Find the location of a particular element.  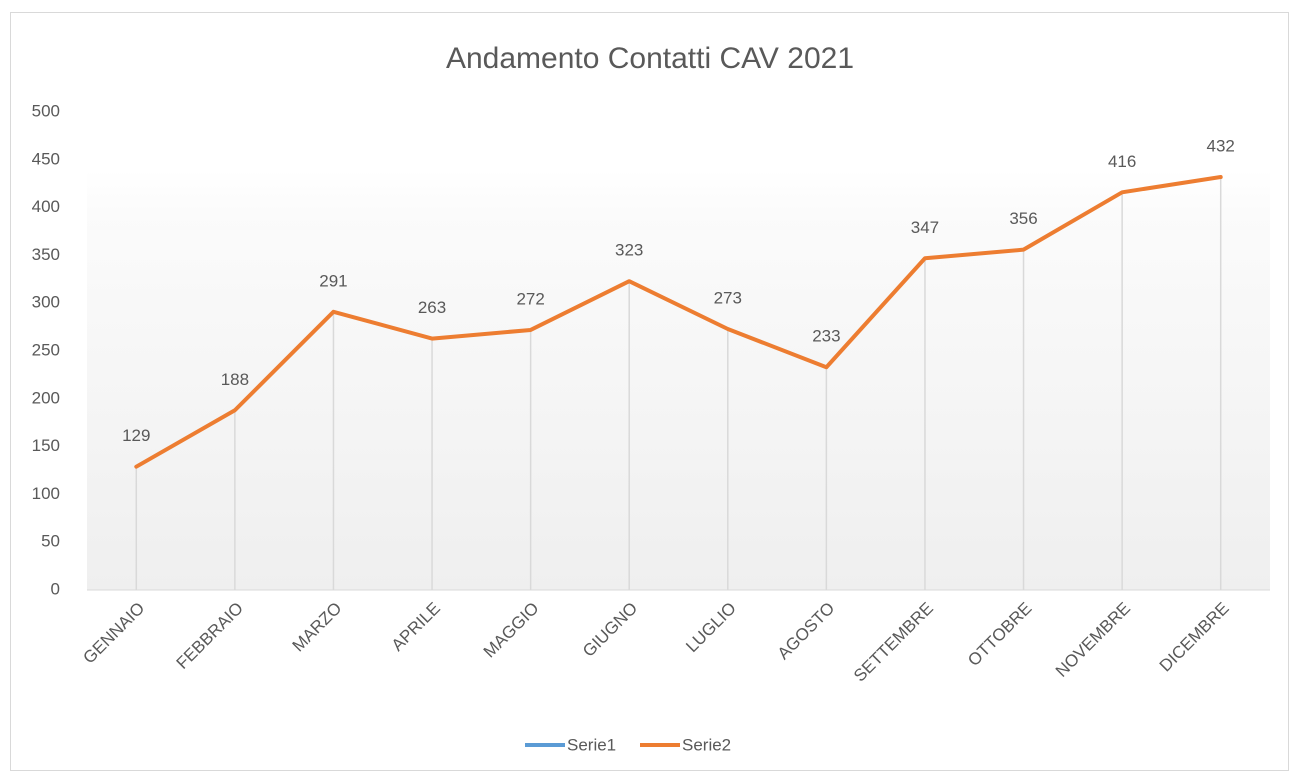

y-tick-label: 400 is located at coordinates (46, 206).